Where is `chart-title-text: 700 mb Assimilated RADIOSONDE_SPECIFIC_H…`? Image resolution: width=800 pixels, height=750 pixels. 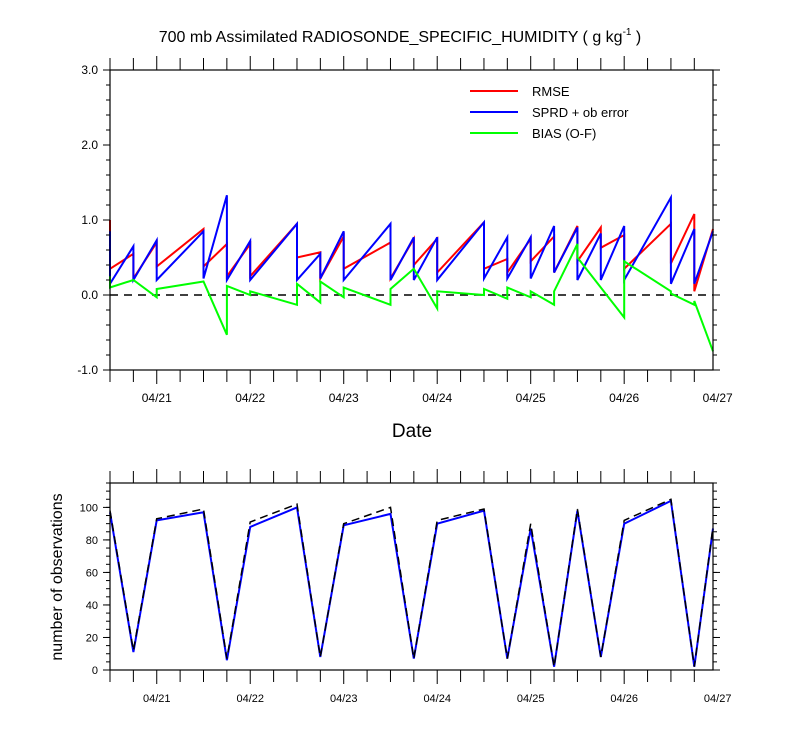
chart-title-text: 700 mb Assimilated RADIOSONDE_SPECIFIC_H… is located at coordinates (391, 37).